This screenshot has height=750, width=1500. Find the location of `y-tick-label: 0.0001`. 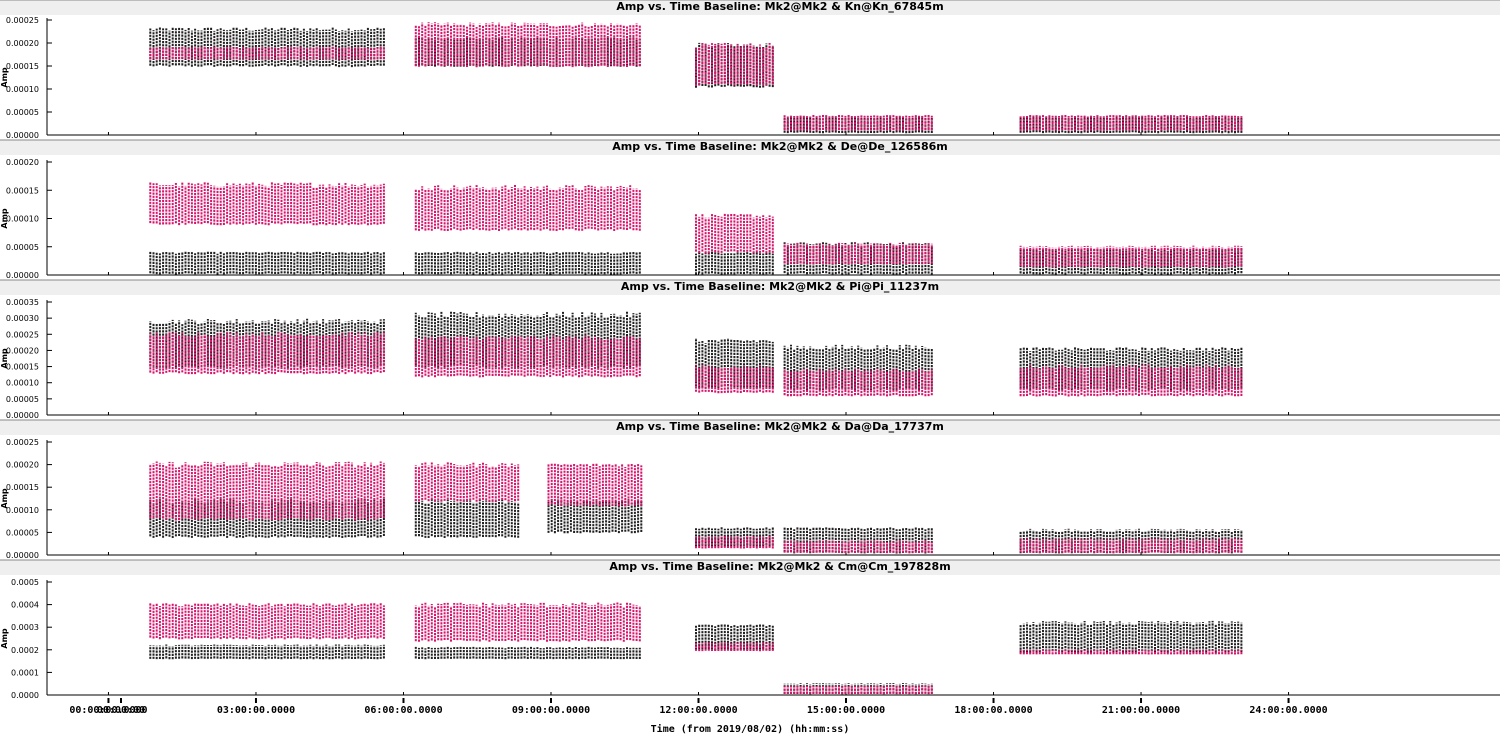

y-tick-label: 0.0001 is located at coordinates (25, 672).